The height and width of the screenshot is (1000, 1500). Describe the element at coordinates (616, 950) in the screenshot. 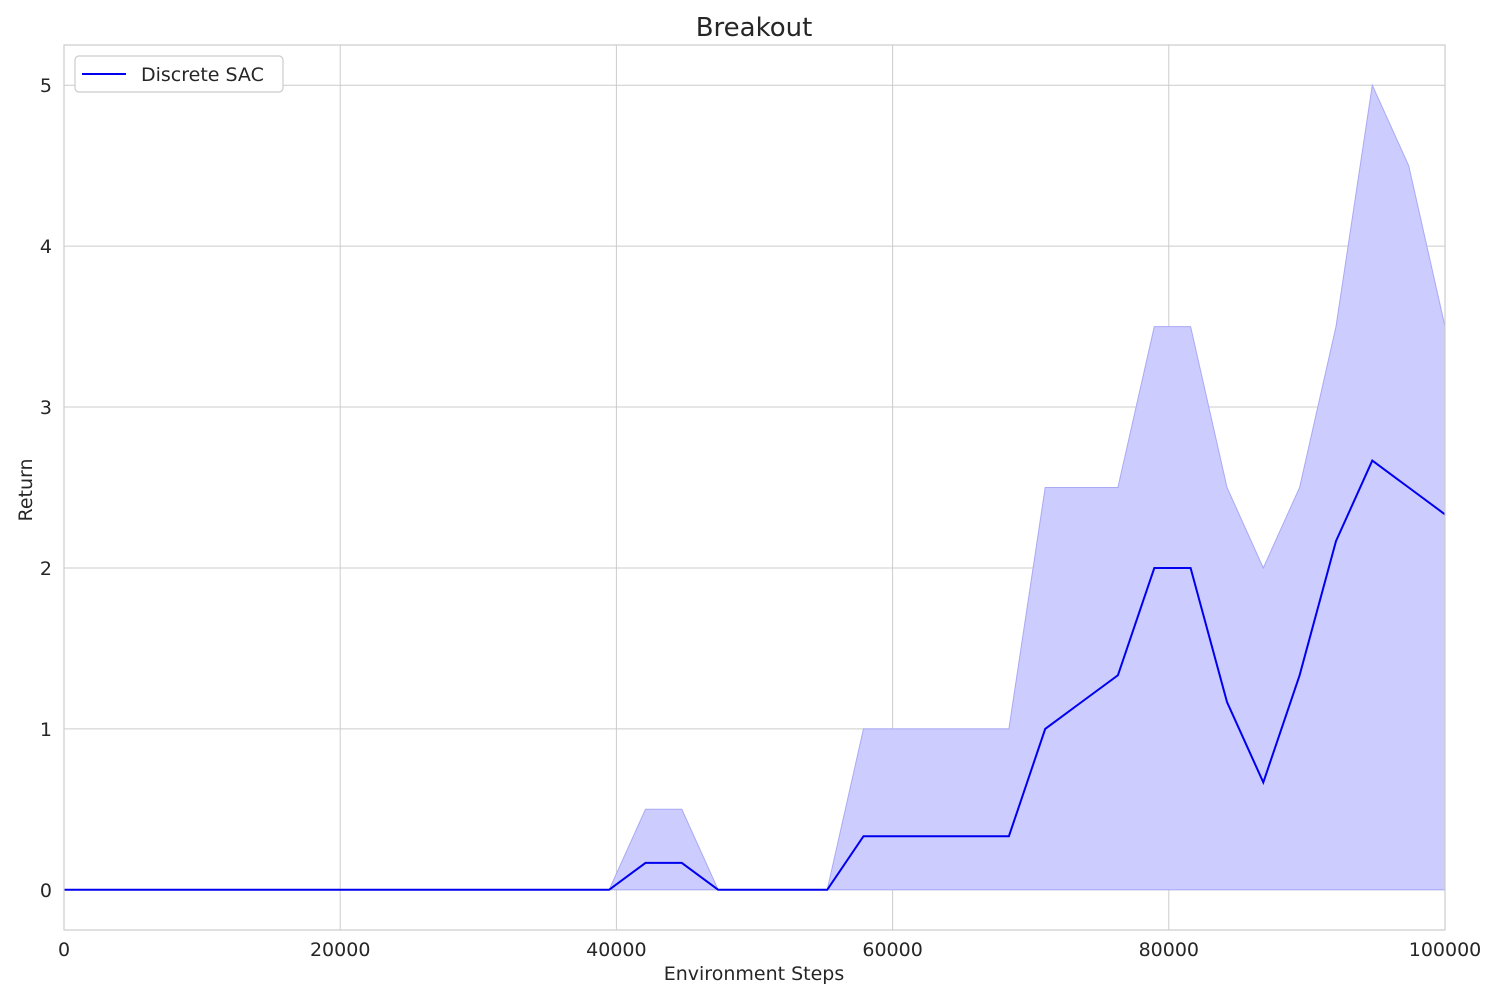

I see `x-tick-label: 40000` at that location.